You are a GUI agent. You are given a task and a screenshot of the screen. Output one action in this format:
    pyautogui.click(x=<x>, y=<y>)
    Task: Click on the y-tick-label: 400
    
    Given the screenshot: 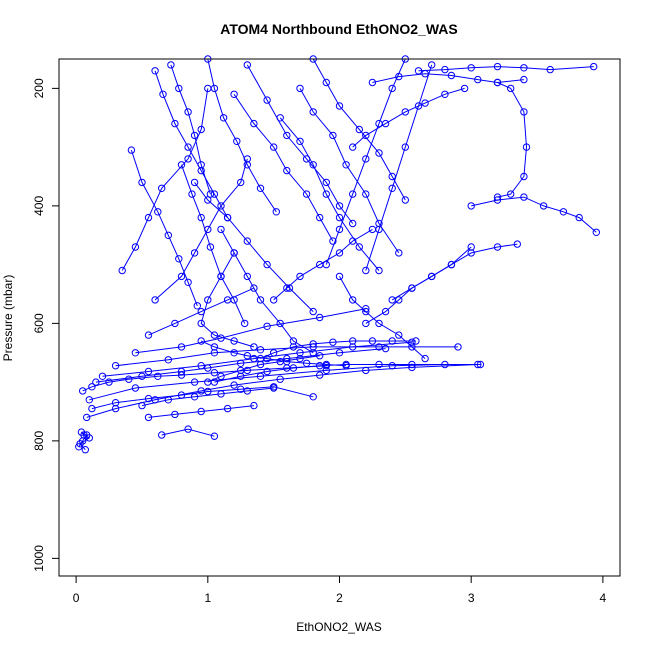 What is the action you would take?
    pyautogui.click(x=39, y=206)
    